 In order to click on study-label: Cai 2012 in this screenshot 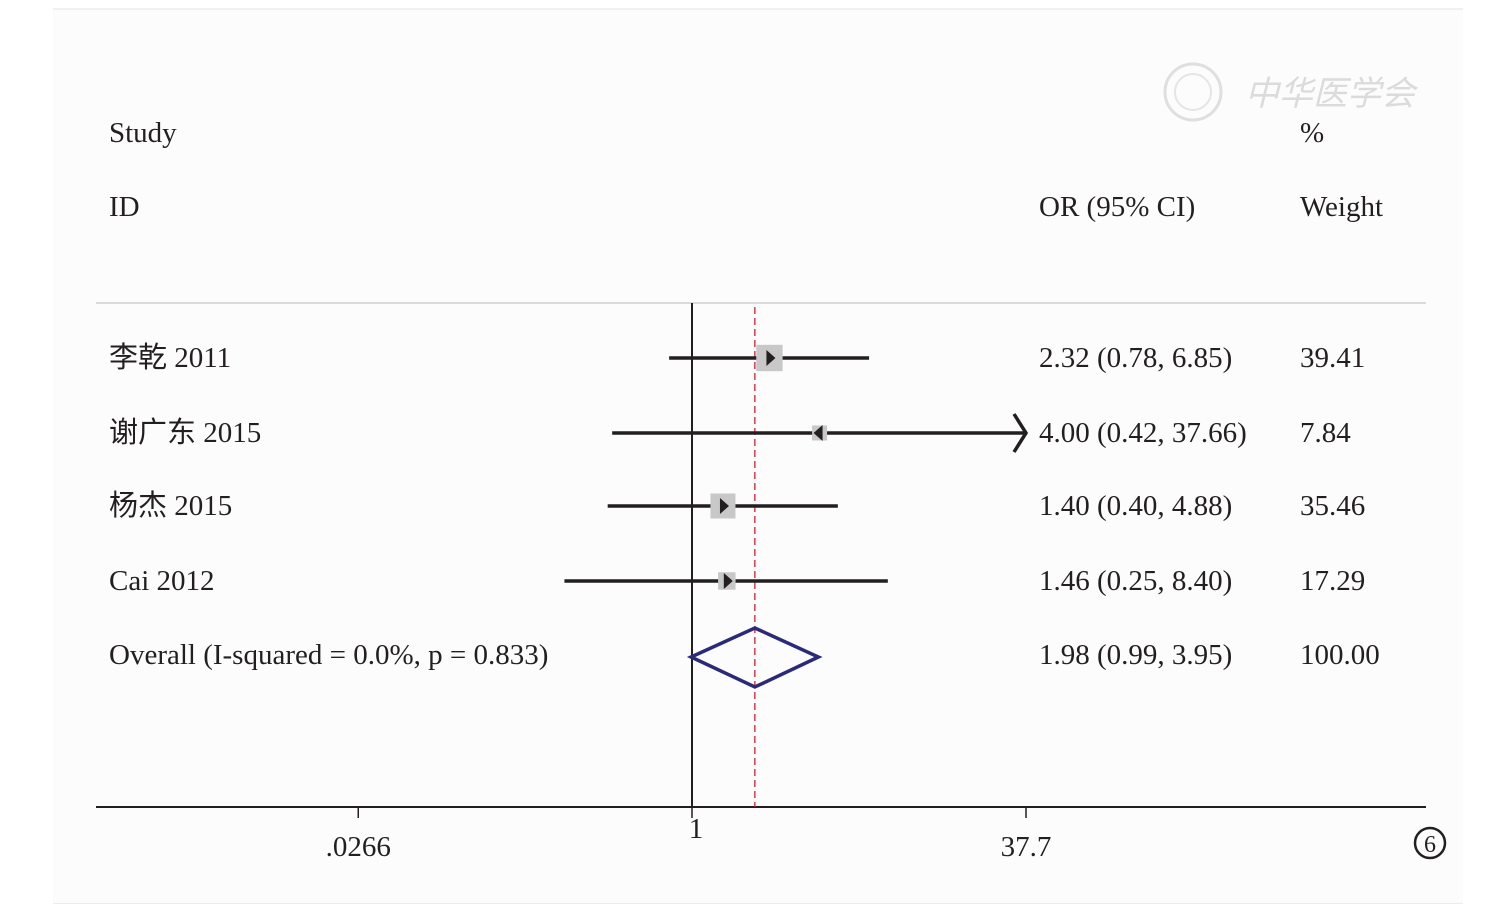, I will do `click(162, 581)`.